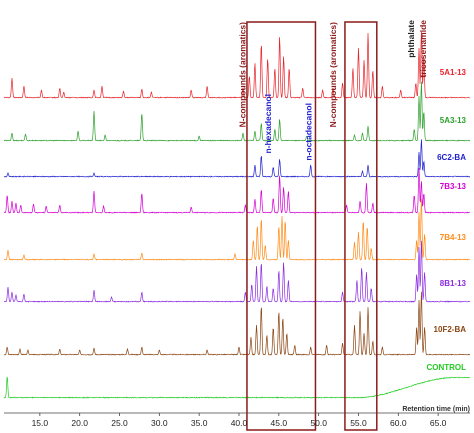 The width and height of the screenshot is (474, 433). Describe the element at coordinates (398, 423) in the screenshot. I see `x-tick-label: 60.0` at that location.